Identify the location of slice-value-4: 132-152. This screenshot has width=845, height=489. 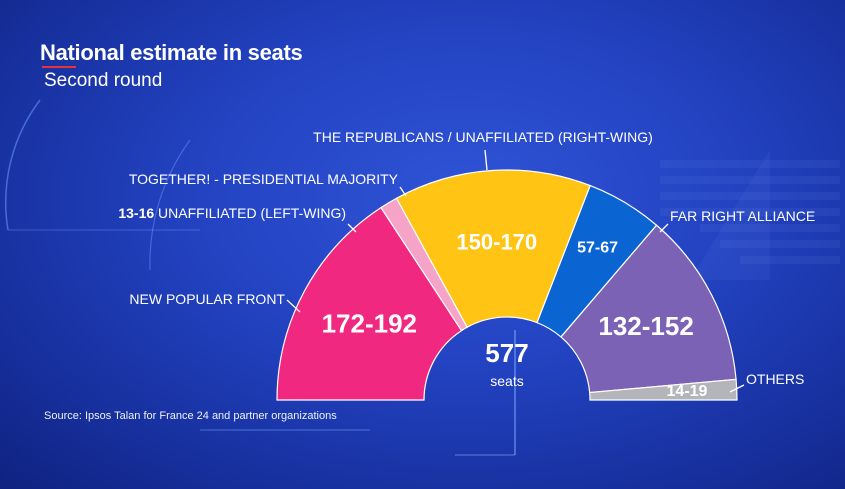
(645, 326).